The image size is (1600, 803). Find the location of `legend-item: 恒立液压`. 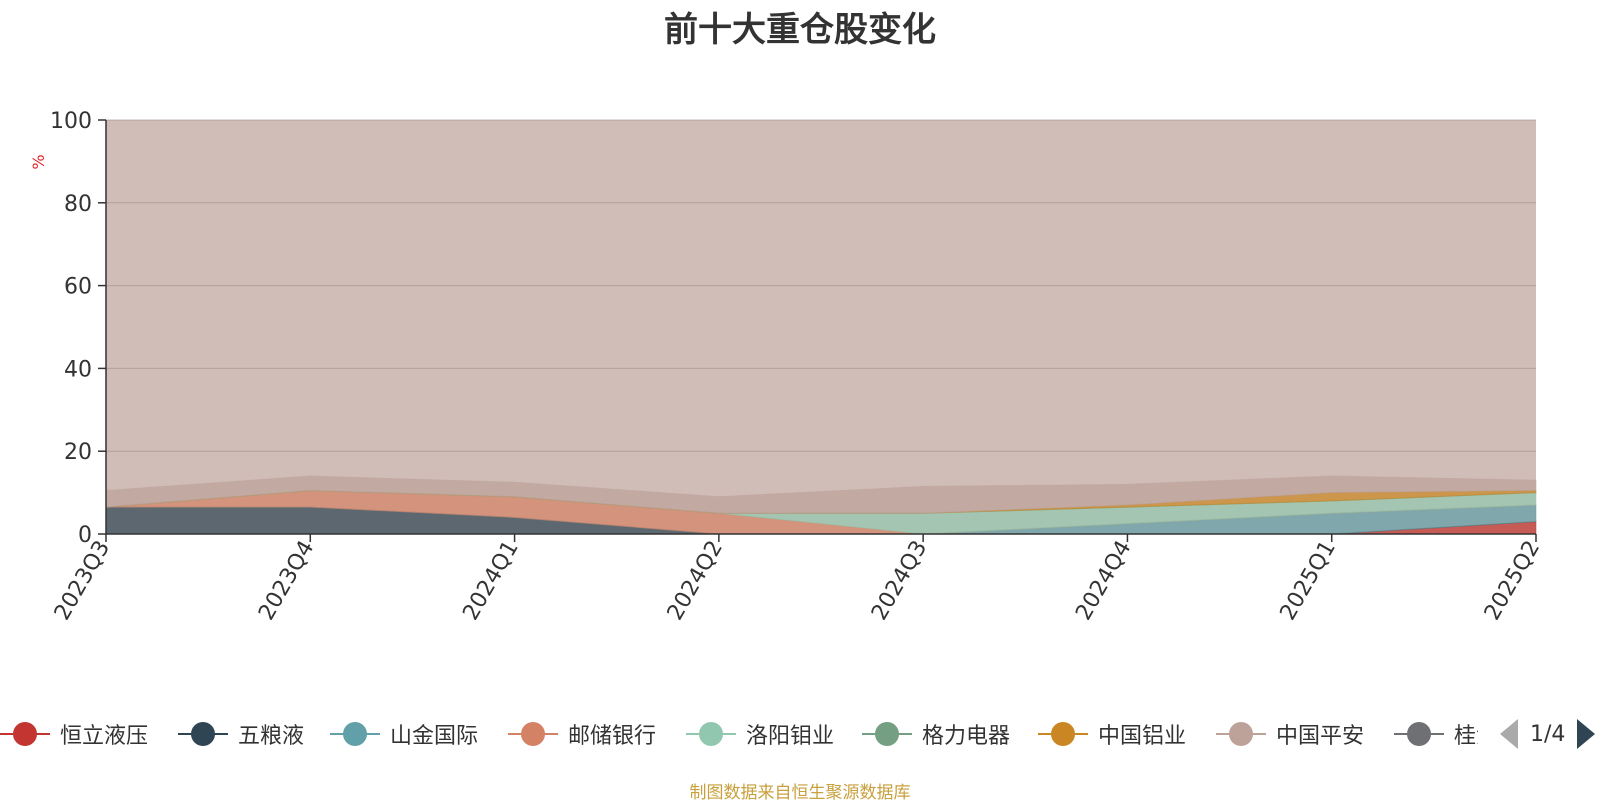

legend-item: 恒立液压 is located at coordinates (74, 734).